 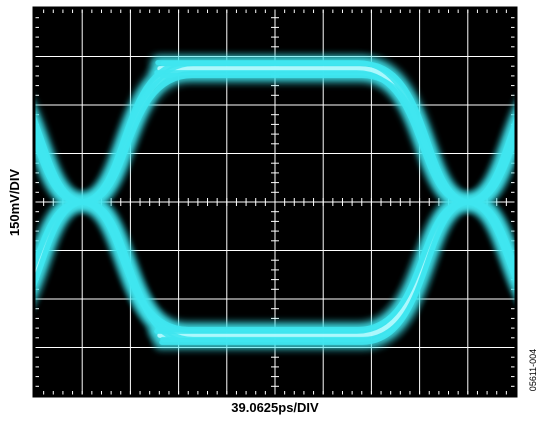 I want to click on y-axis-label-container: 150mV/DIV, so click(x=15, y=202).